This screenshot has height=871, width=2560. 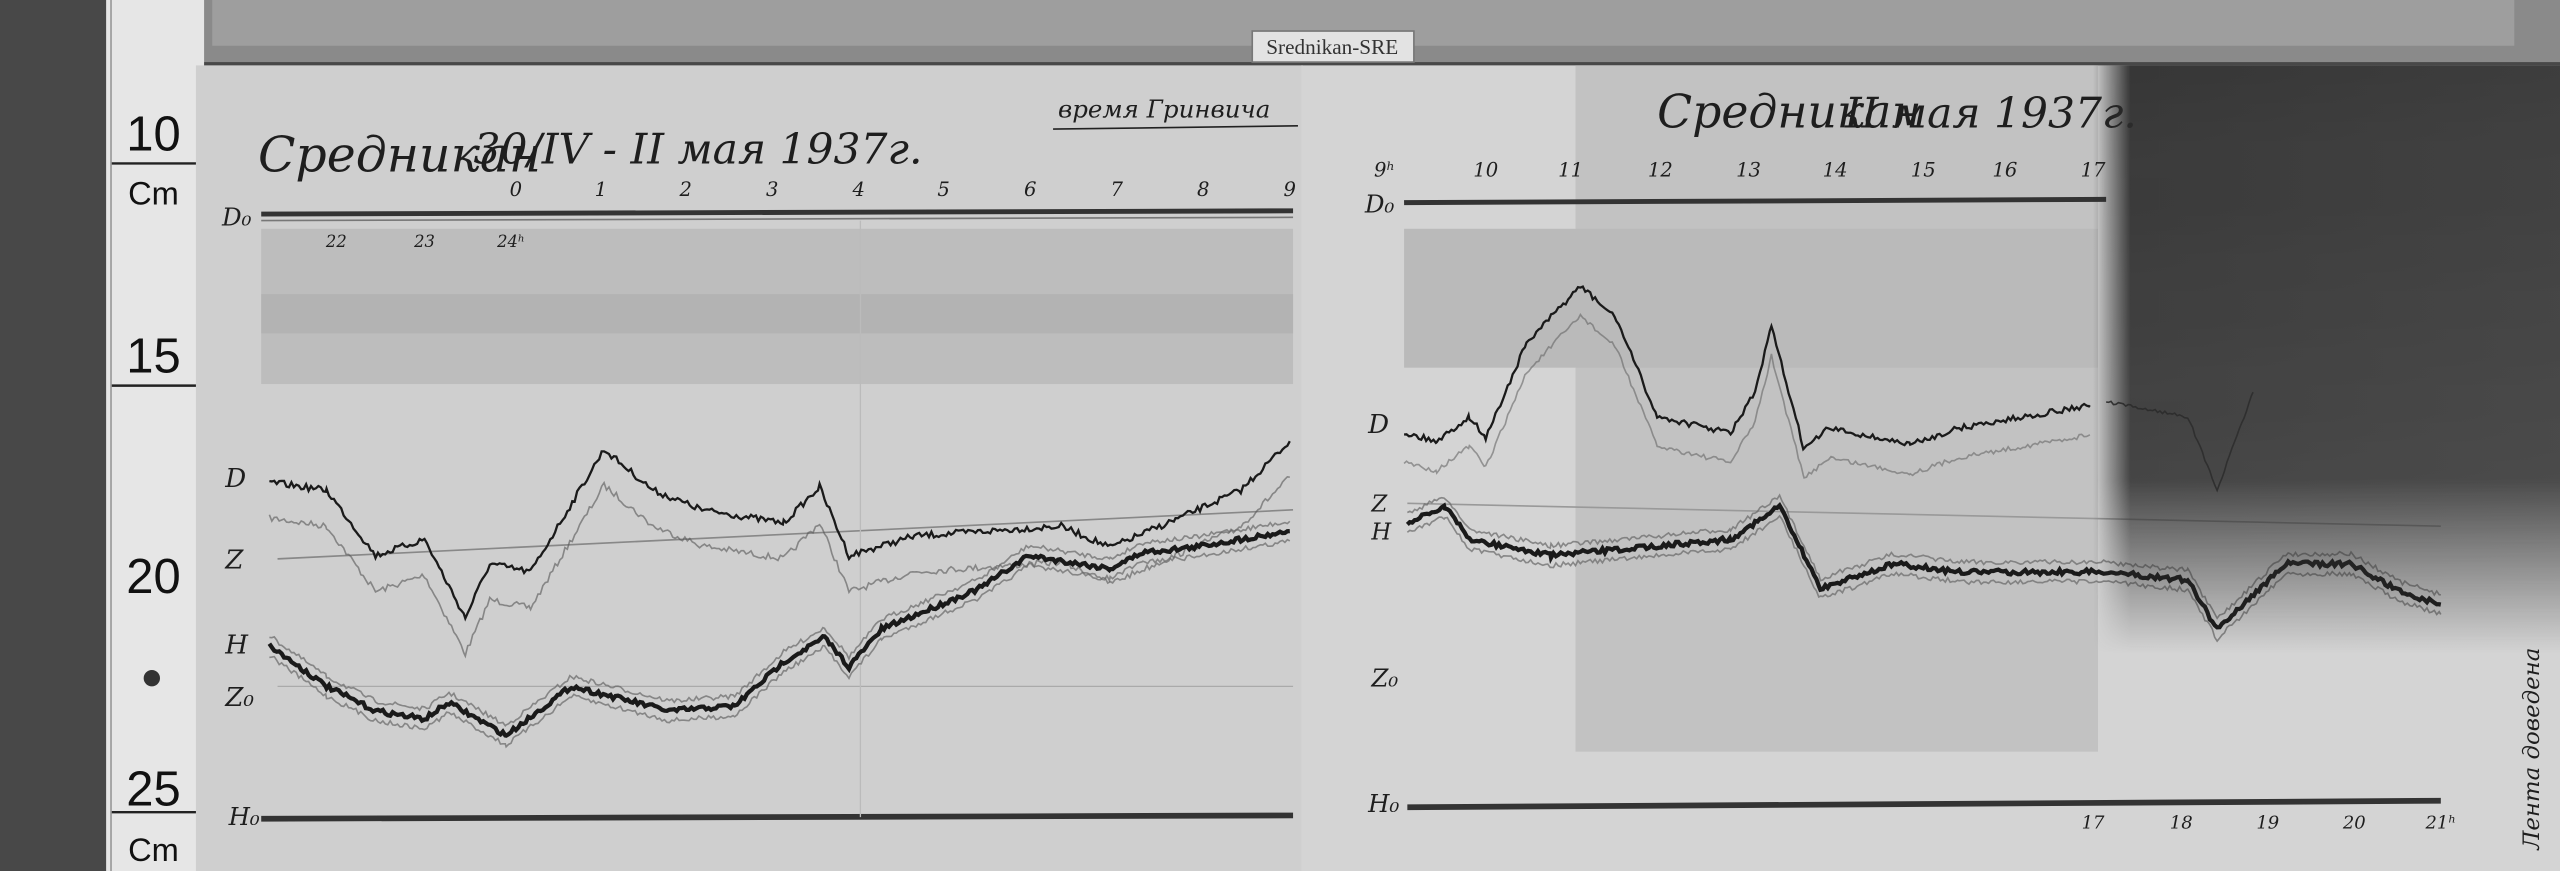 What do you see at coordinates (772, 189) in the screenshot?
I see `hour-mark: 3` at bounding box center [772, 189].